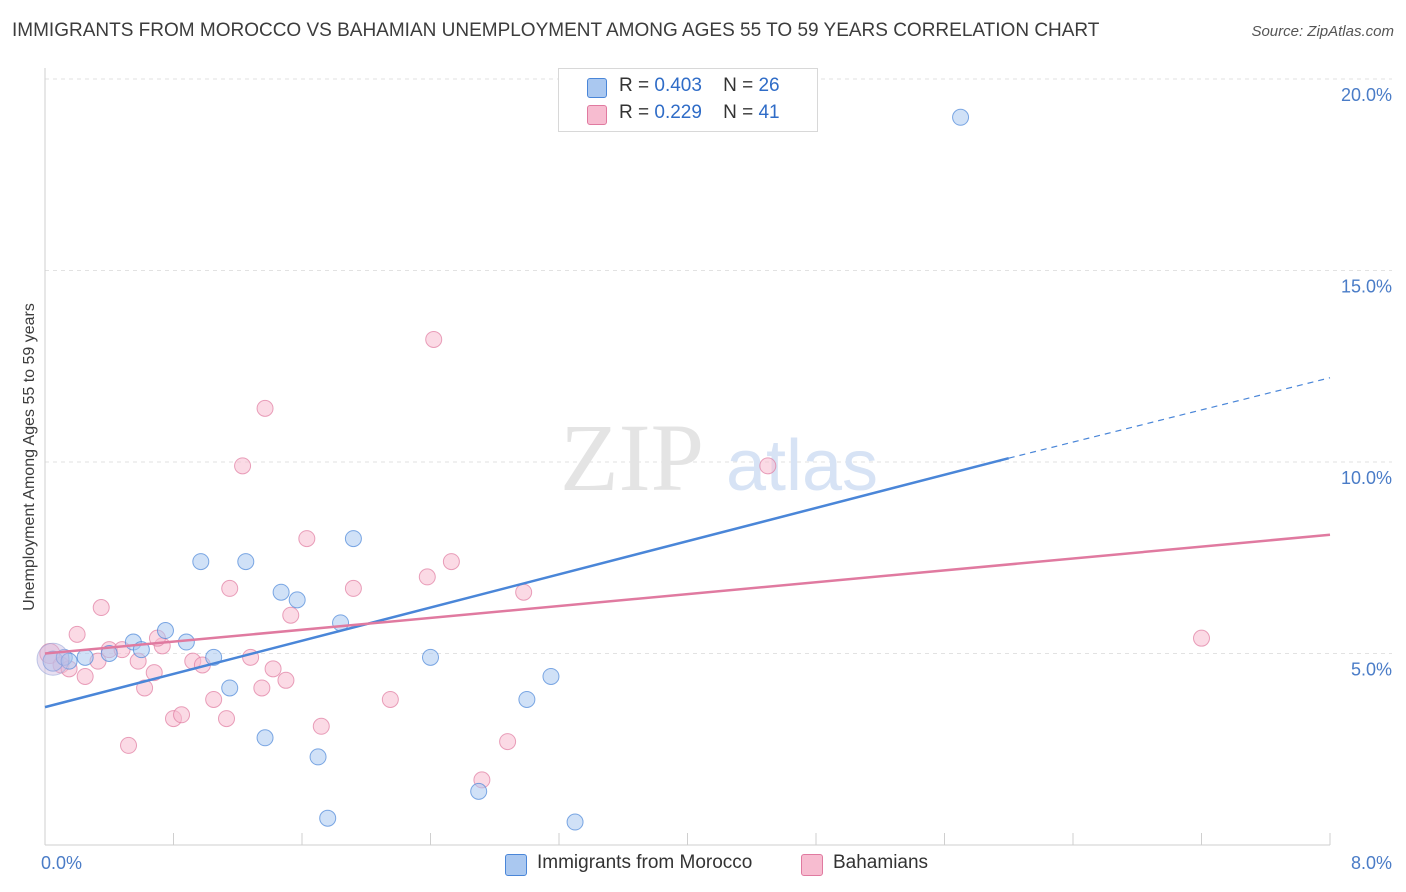 Image resolution: width=1406 pixels, height=892 pixels. I want to click on bottom-legend-label-morocco: Immigrants from Morocco, so click(645, 862).